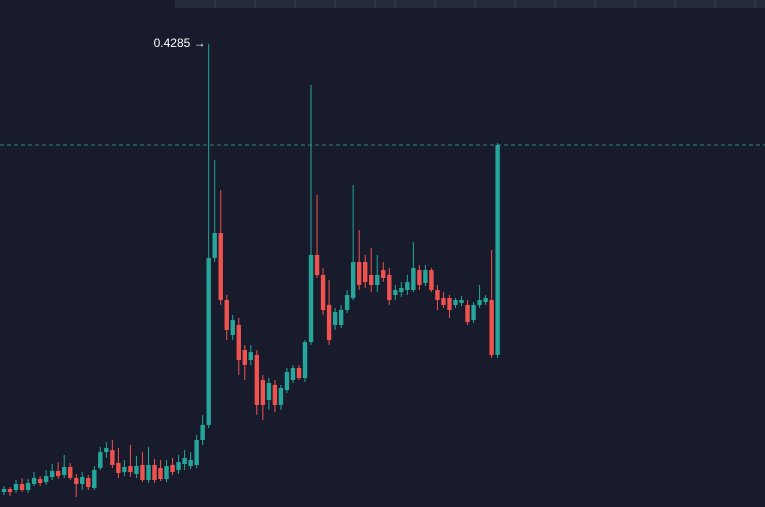  I want to click on top-strip, so click(470, 4).